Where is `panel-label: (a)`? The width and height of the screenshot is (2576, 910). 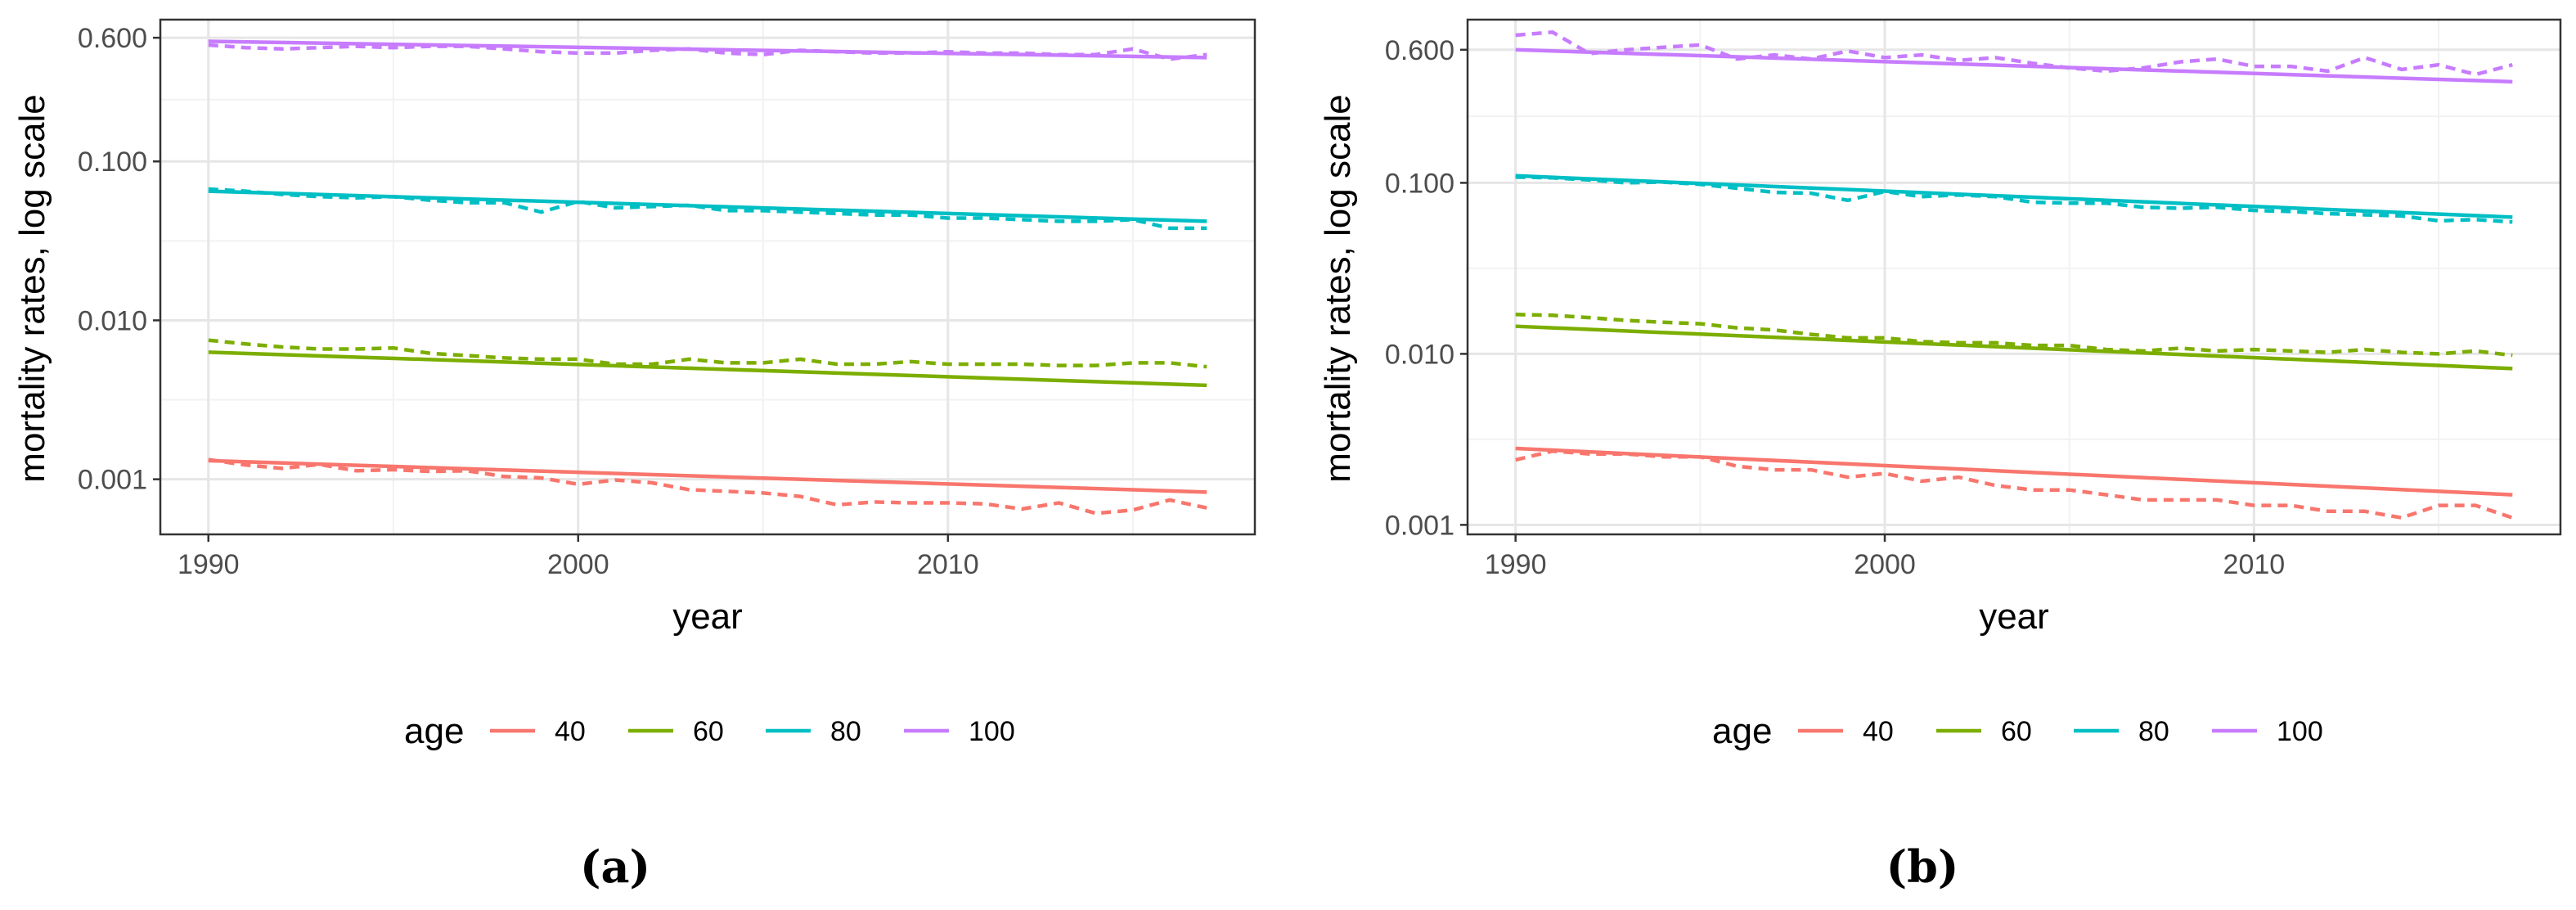 panel-label: (a) is located at coordinates (615, 866).